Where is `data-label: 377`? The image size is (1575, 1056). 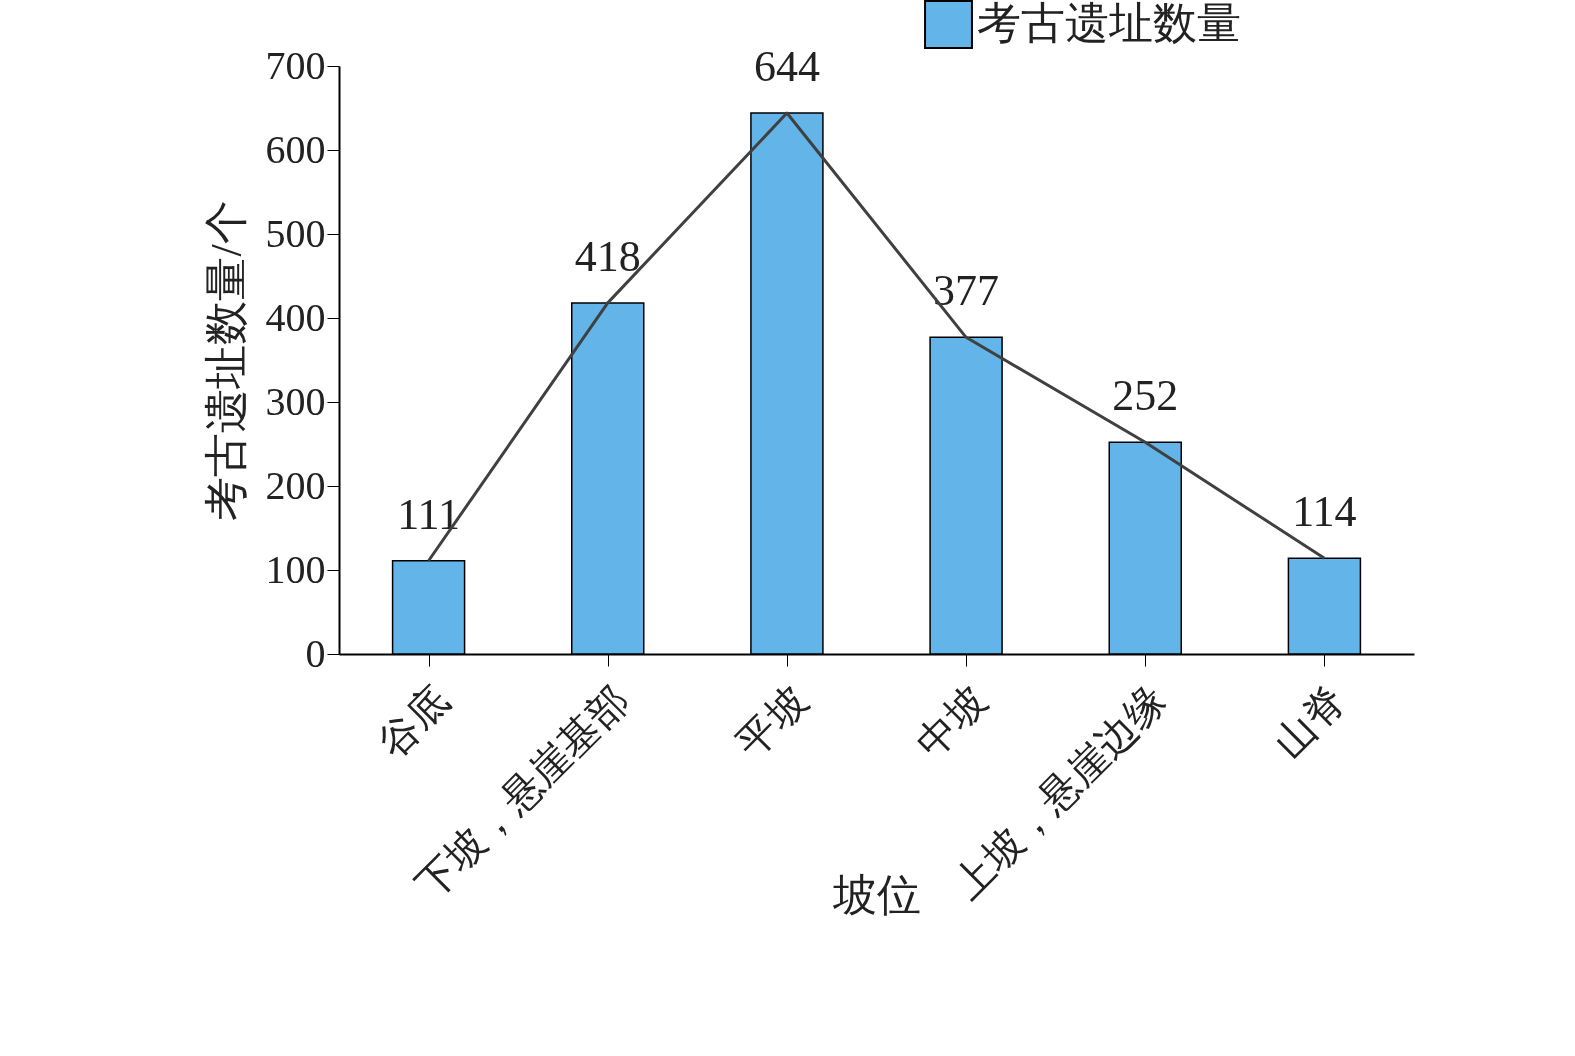 data-label: 377 is located at coordinates (966, 291).